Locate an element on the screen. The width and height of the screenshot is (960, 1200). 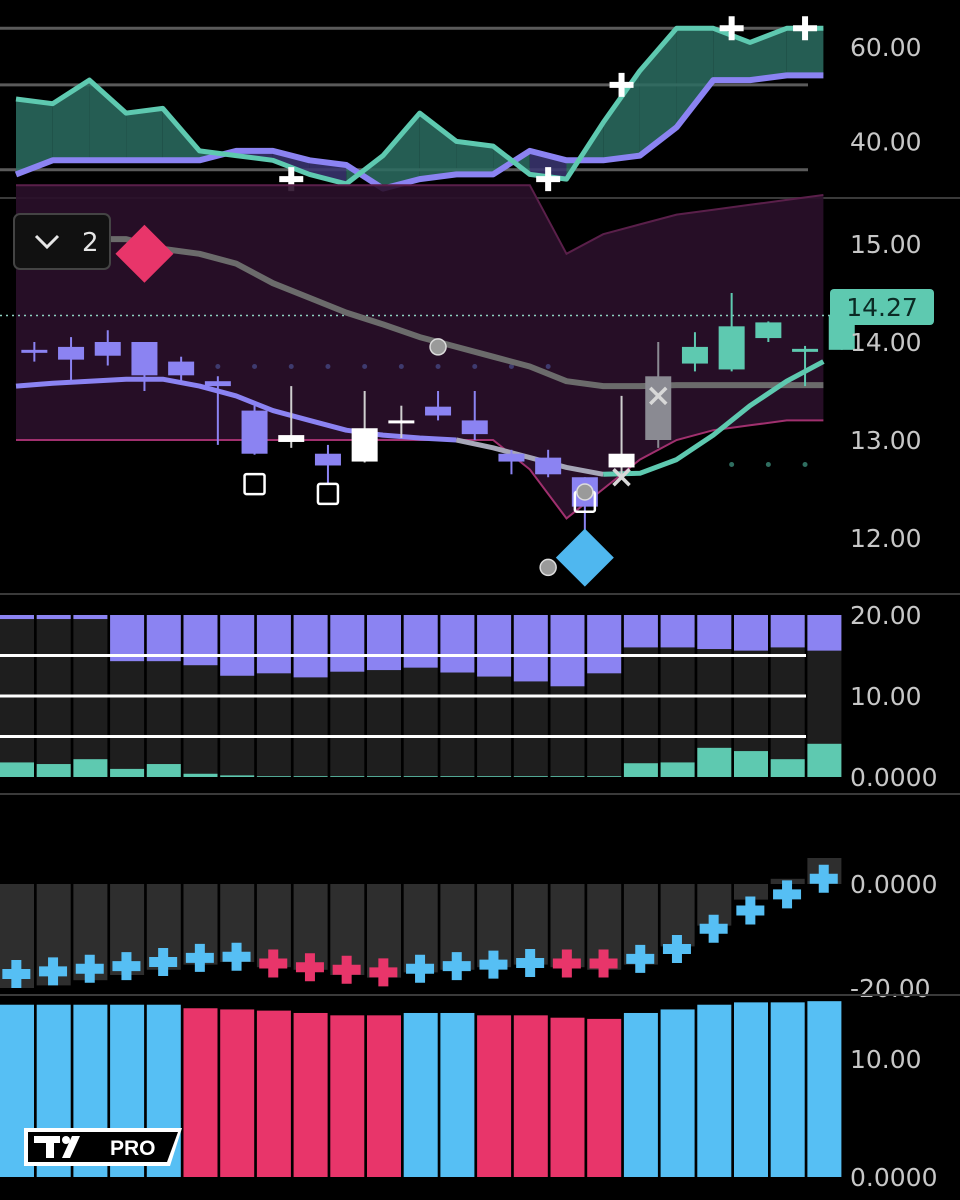
y-axis-tick-label: 15.00 is located at coordinates (886, 244).